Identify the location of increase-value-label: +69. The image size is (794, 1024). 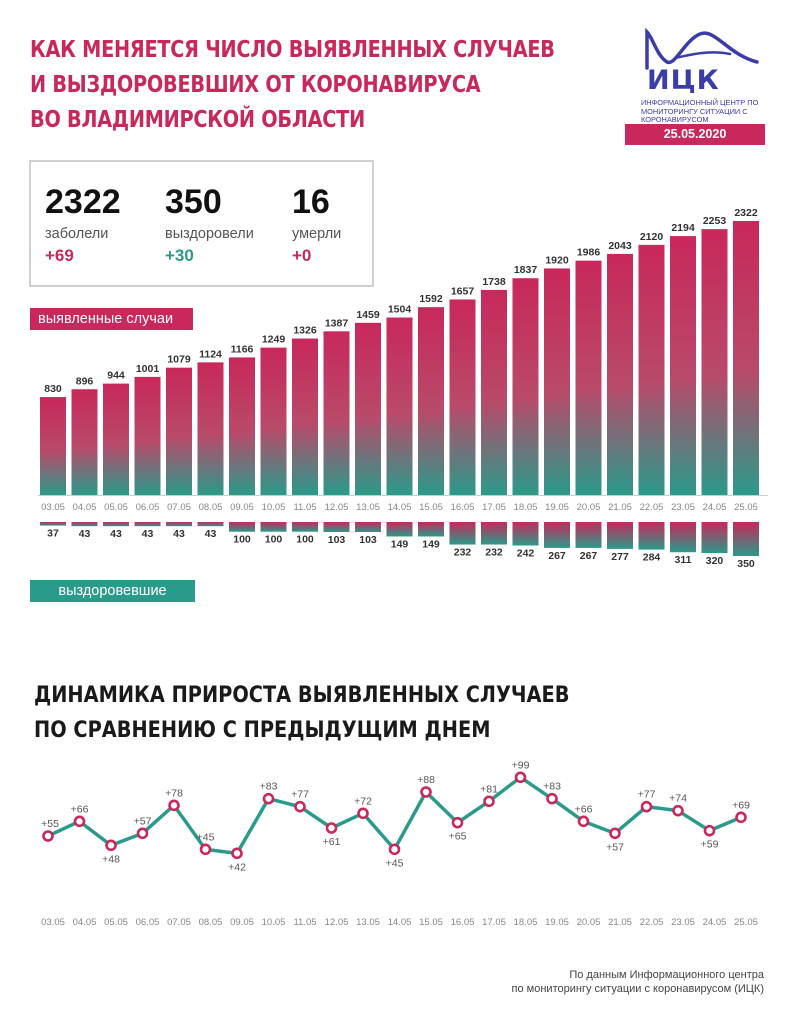
(741, 805).